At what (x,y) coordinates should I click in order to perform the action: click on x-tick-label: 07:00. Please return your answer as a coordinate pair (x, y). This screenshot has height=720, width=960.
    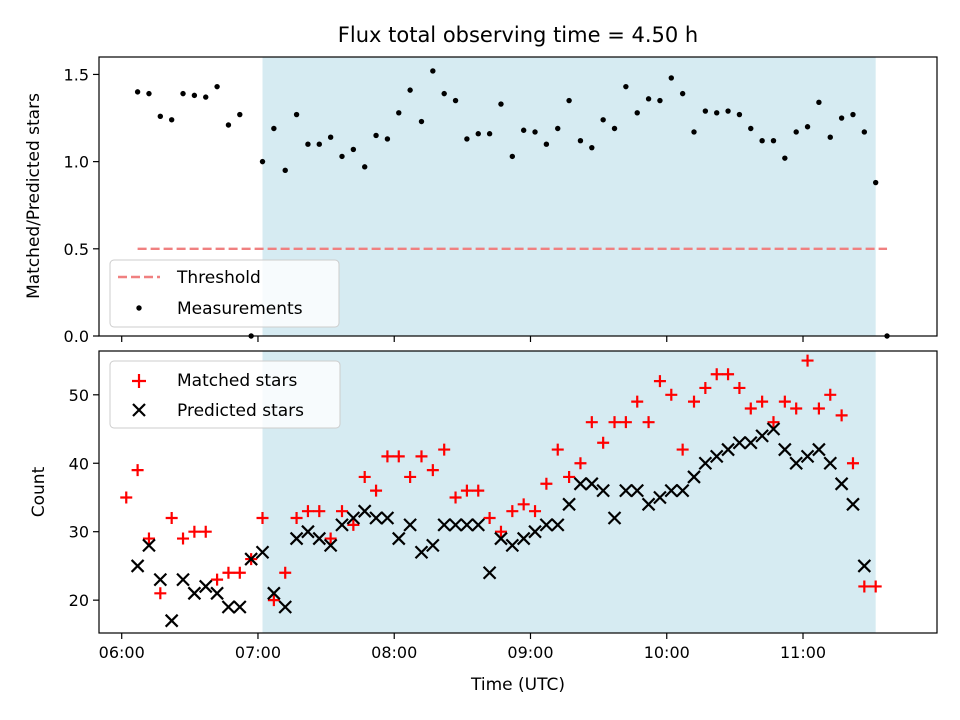
    Looking at the image, I should click on (258, 652).